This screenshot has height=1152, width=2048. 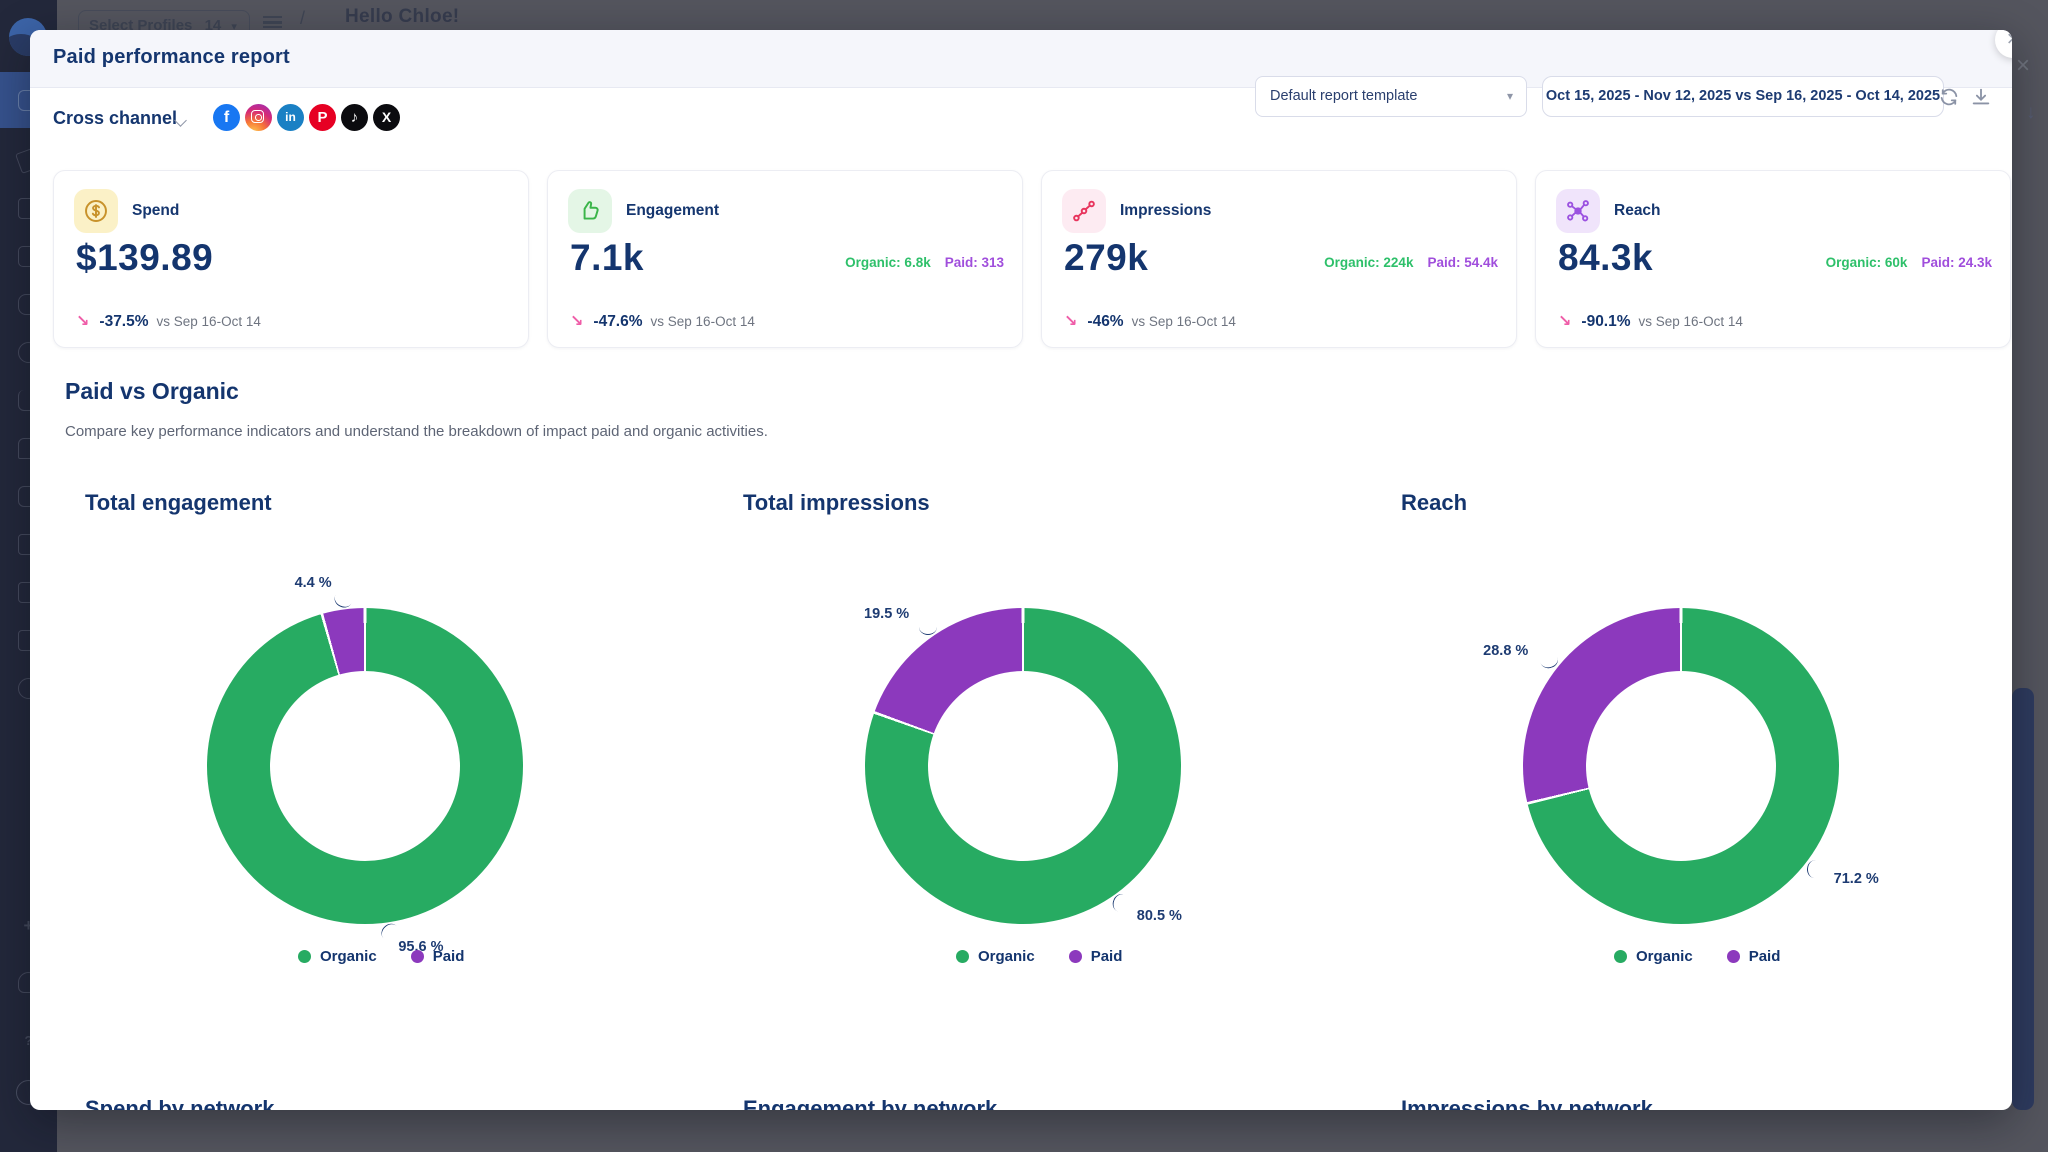 I want to click on linkedin-icon: in, so click(x=290, y=117).